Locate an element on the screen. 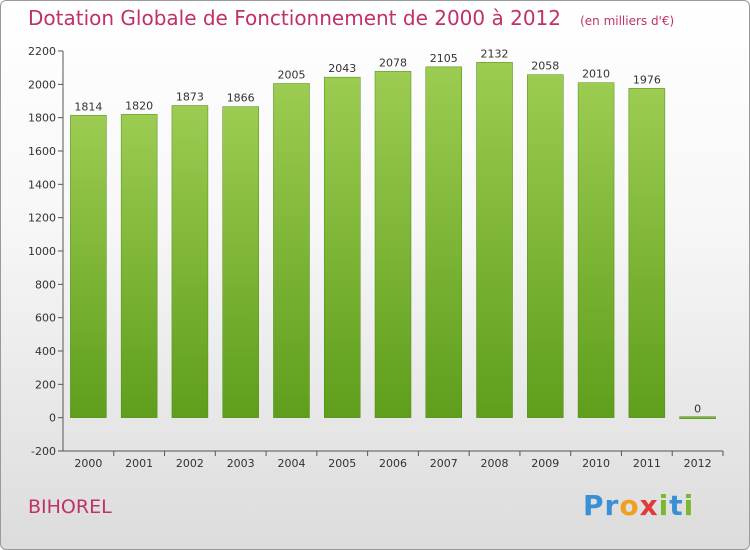 The height and width of the screenshot is (550, 750). data-label: 2078 is located at coordinates (393, 62).